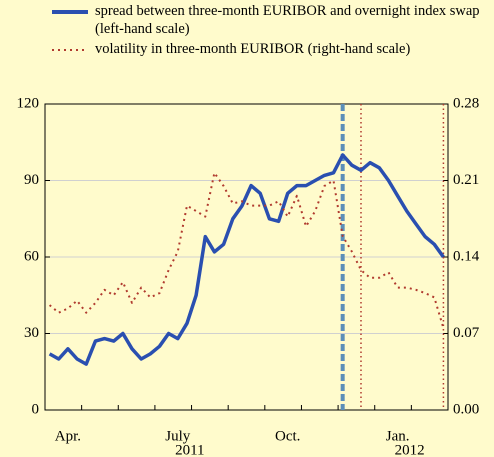  Describe the element at coordinates (287, 436) in the screenshot. I see `x-tick-label: Oct.` at that location.